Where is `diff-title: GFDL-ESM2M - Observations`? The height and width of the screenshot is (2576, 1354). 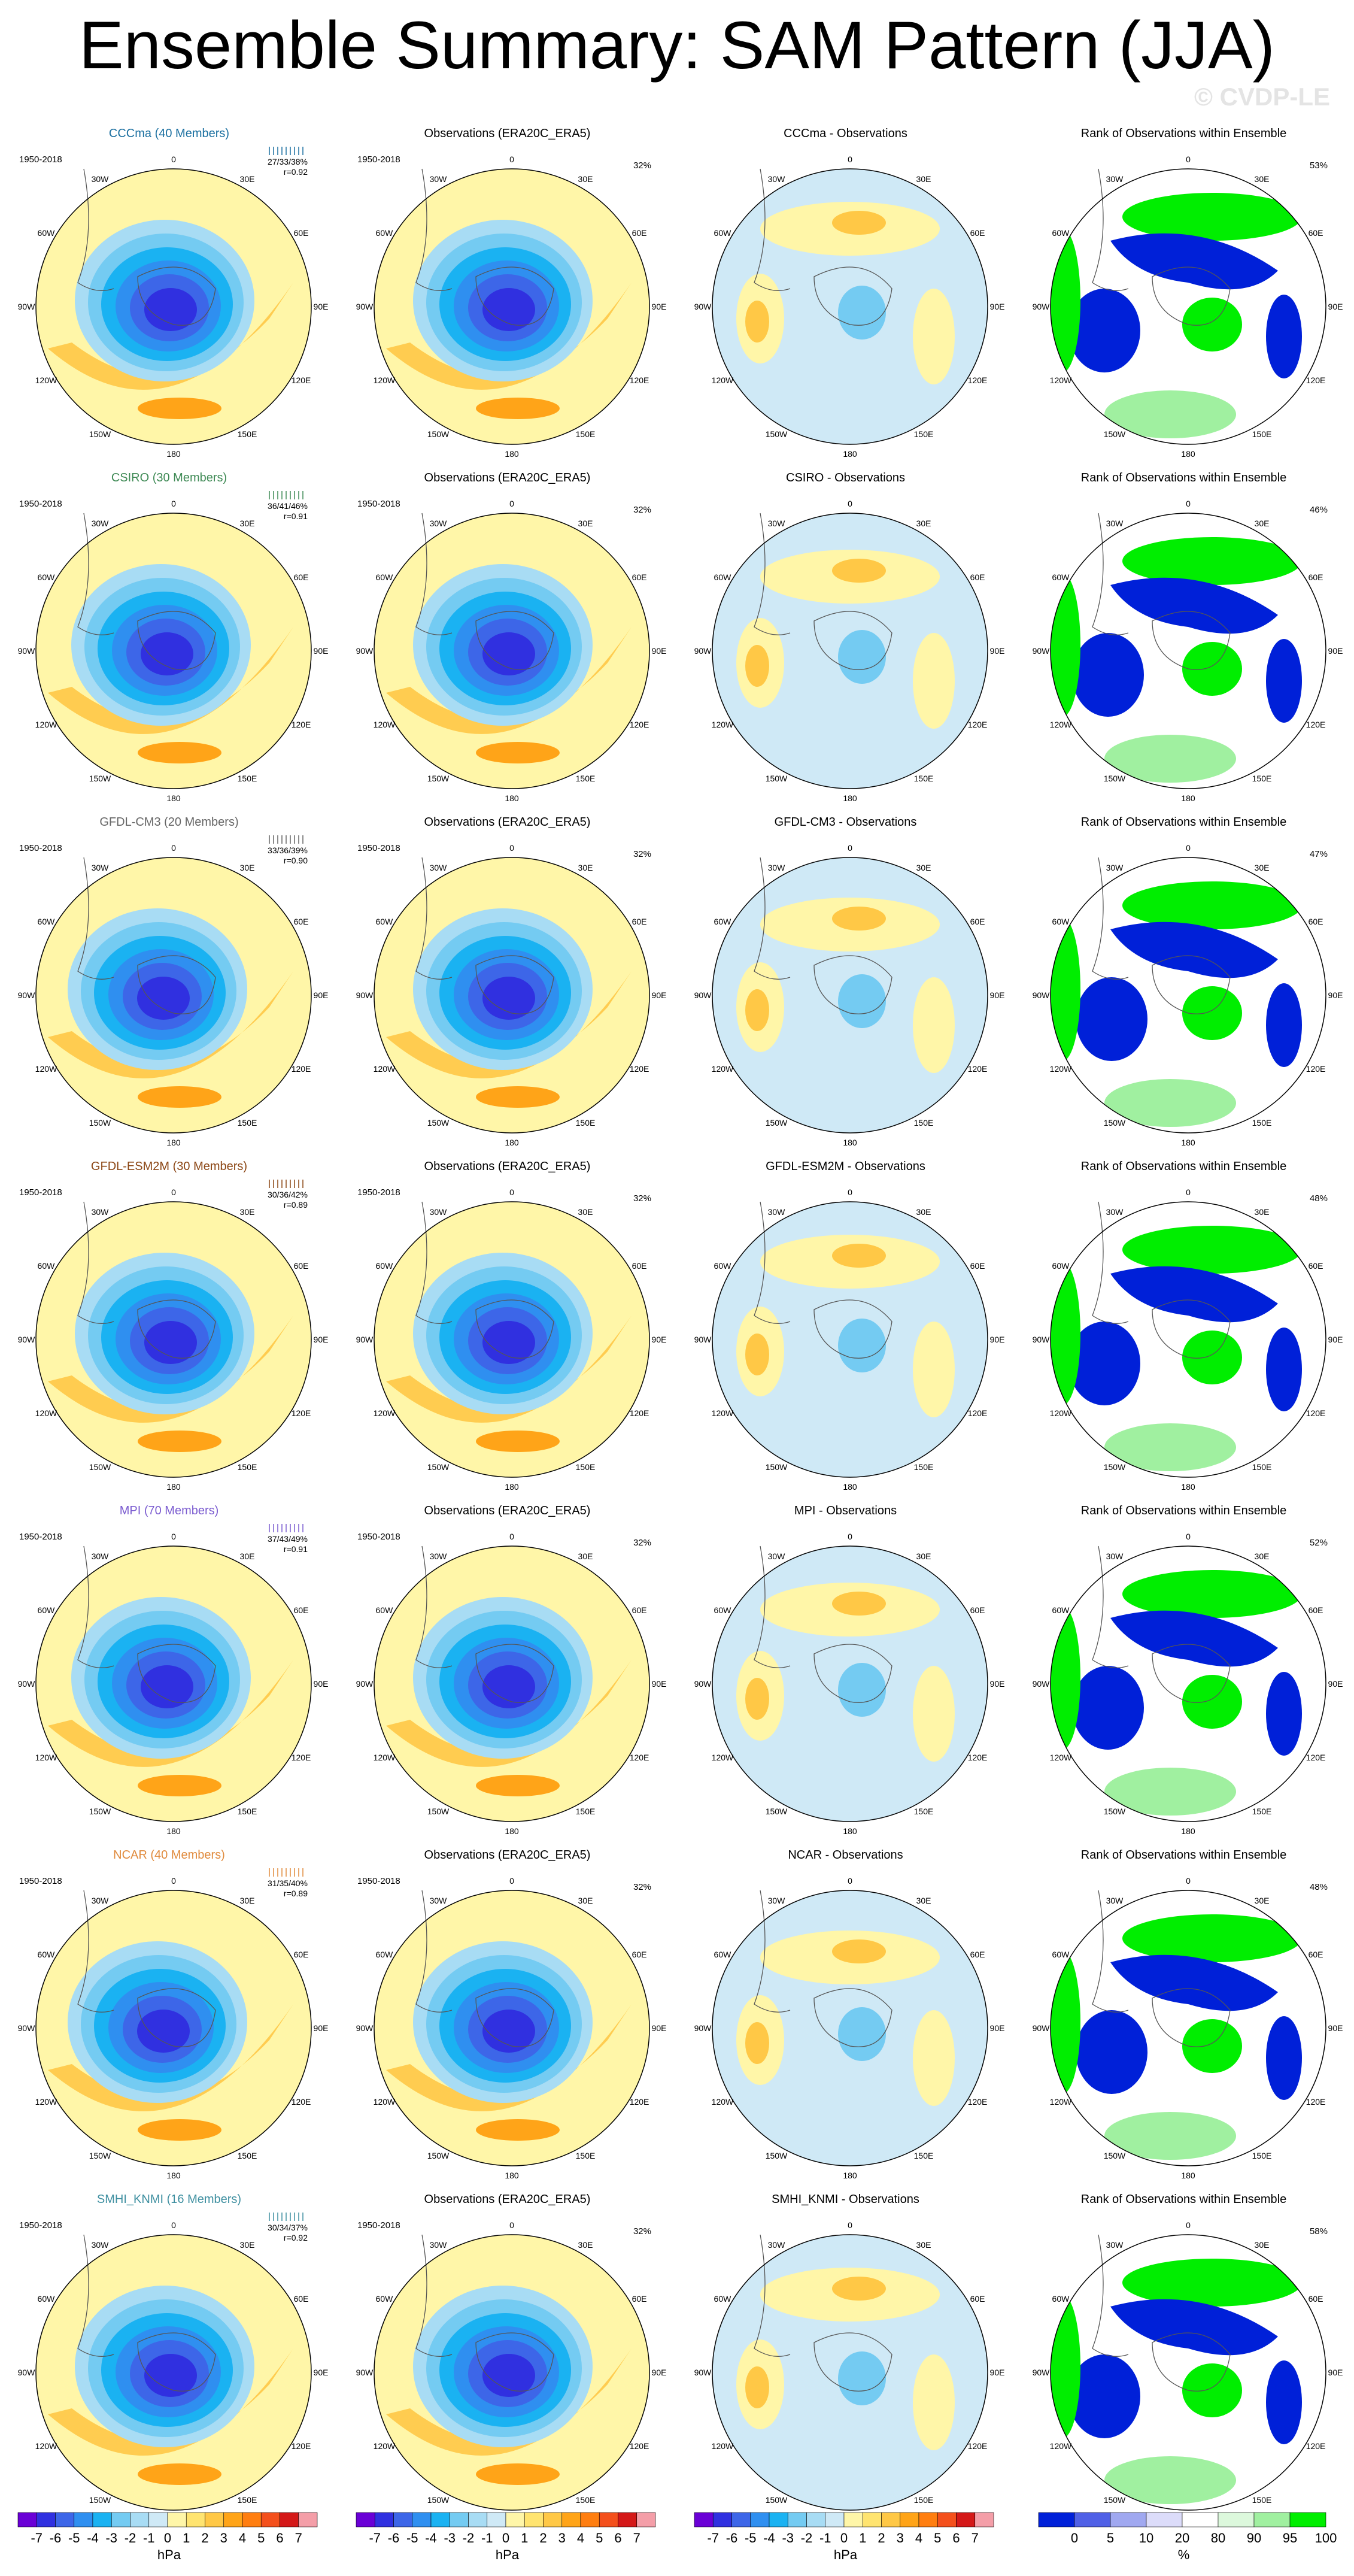 diff-title: GFDL-ESM2M - Observations is located at coordinates (845, 1166).